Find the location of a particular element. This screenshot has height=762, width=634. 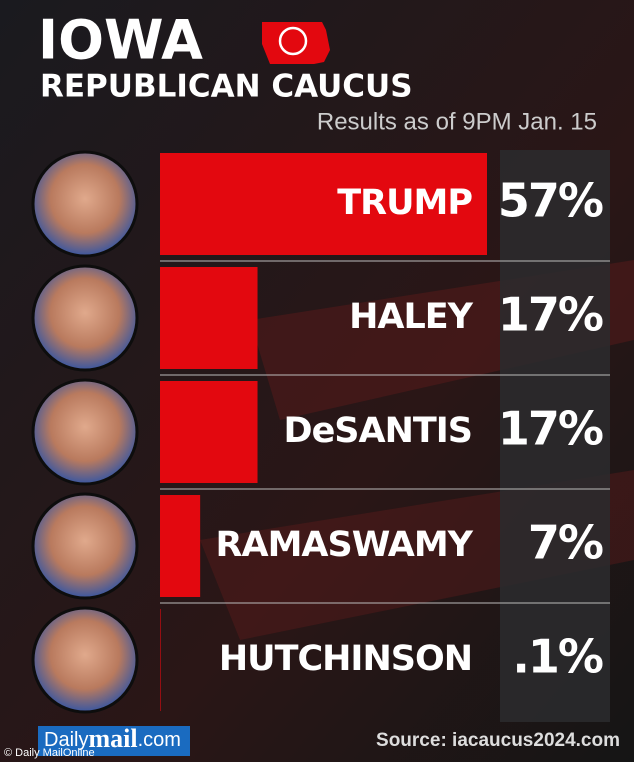

chart-subtitle: REPUBLICAN CAUCUS is located at coordinates (226, 87).